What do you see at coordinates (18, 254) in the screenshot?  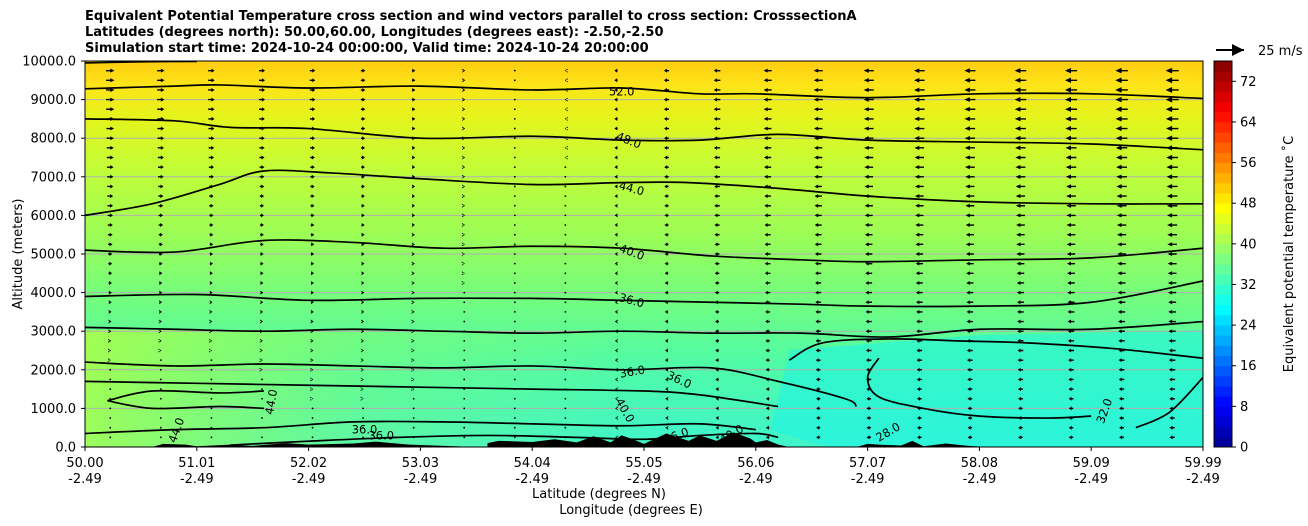 I see `y-axis-label: Altitude (meters)` at bounding box center [18, 254].